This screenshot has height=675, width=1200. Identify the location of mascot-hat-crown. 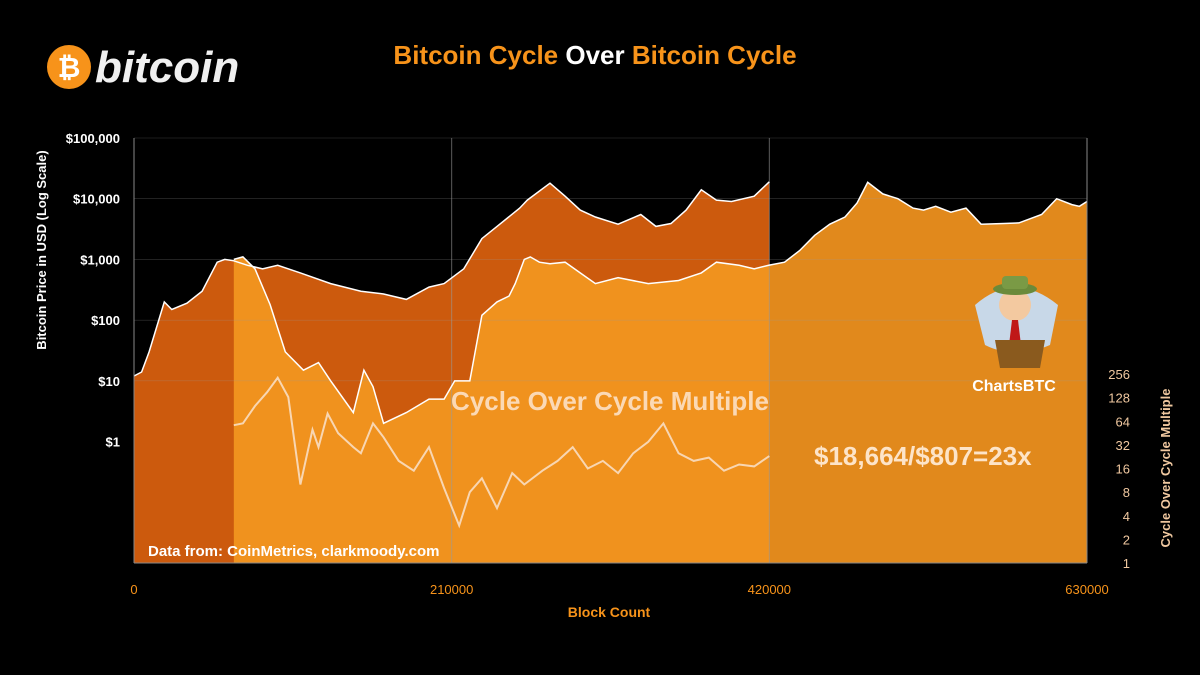
(1015, 282).